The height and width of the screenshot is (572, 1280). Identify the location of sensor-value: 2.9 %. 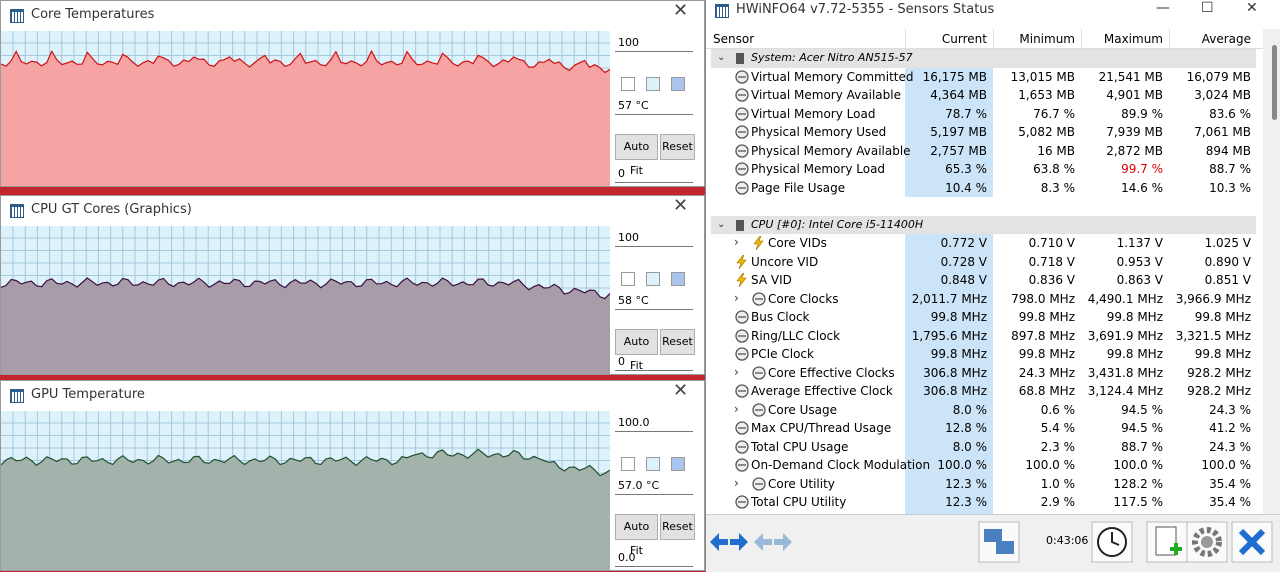
(1057, 502).